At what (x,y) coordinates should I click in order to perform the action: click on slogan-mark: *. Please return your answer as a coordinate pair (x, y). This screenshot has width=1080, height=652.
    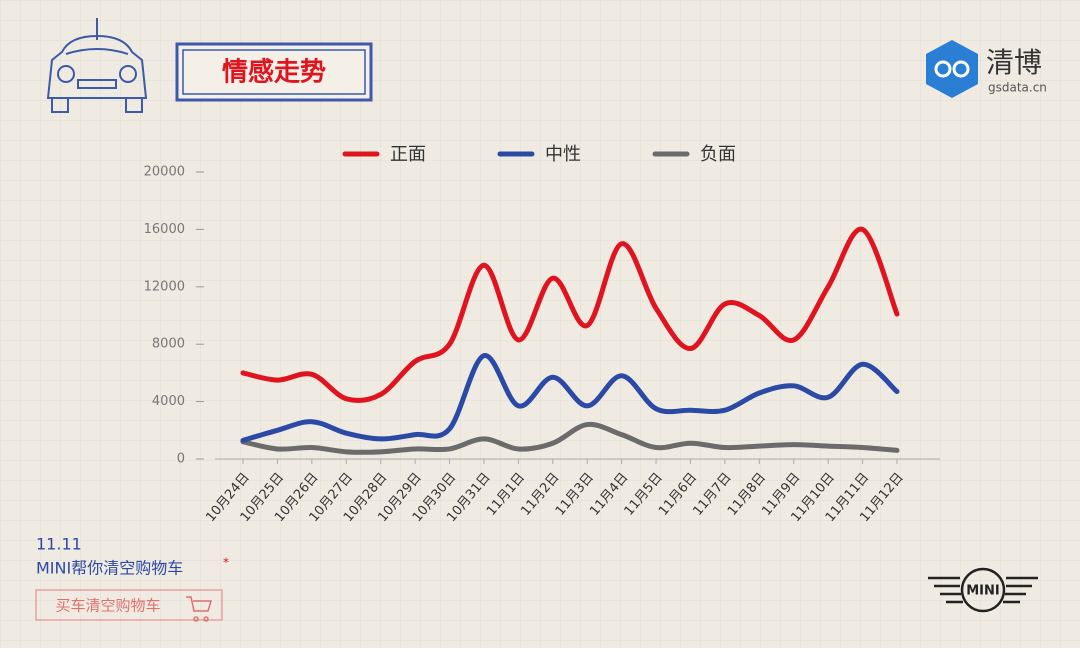
    Looking at the image, I should click on (226, 563).